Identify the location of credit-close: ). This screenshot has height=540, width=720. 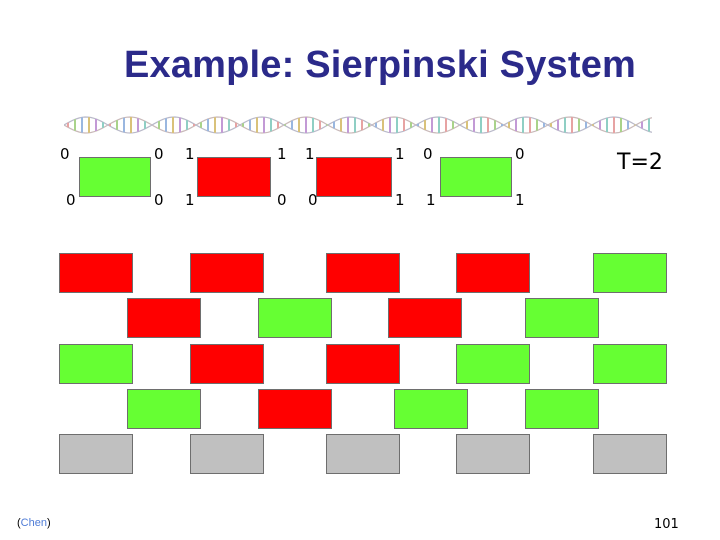
(48, 523).